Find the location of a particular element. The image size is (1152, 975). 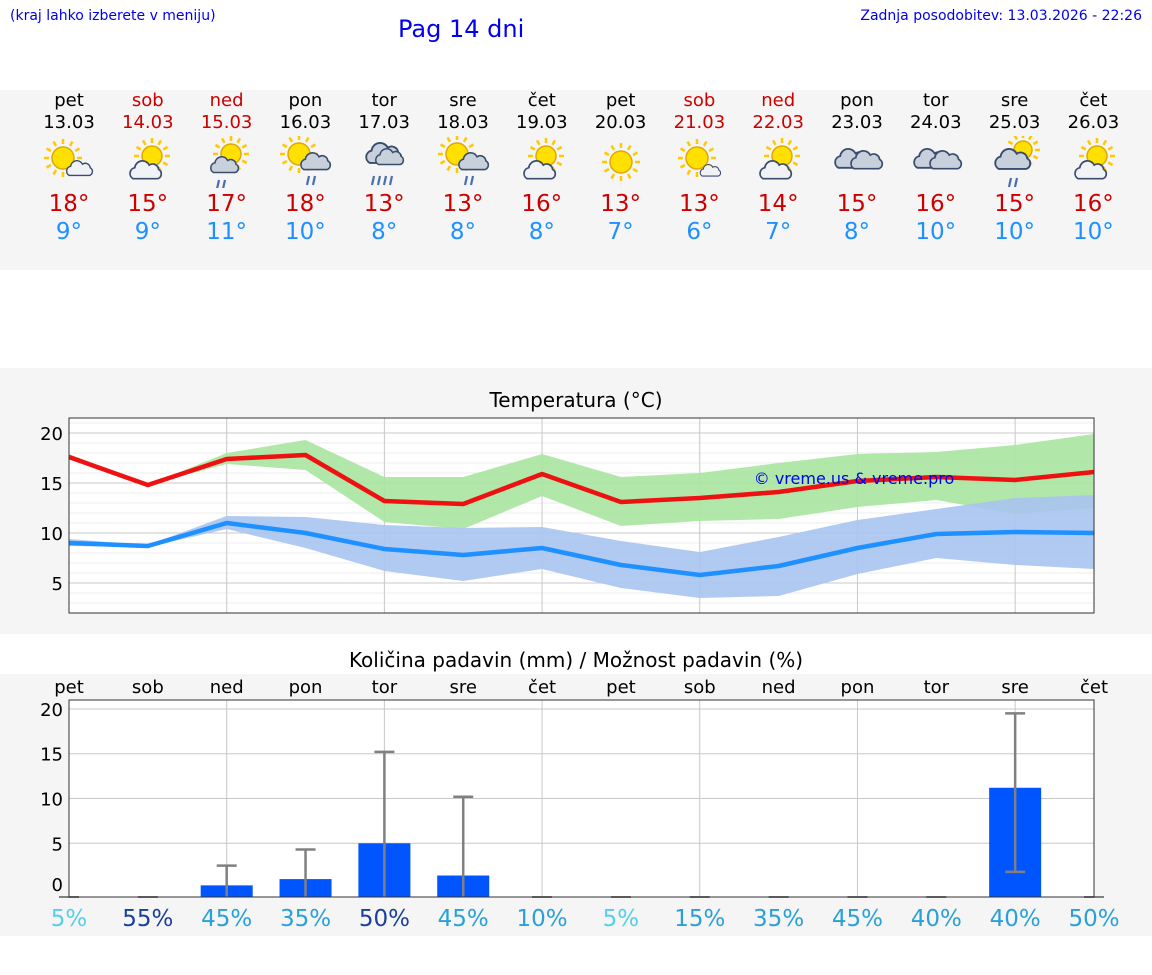

precipitation-probability-label: 5% is located at coordinates (69, 919).